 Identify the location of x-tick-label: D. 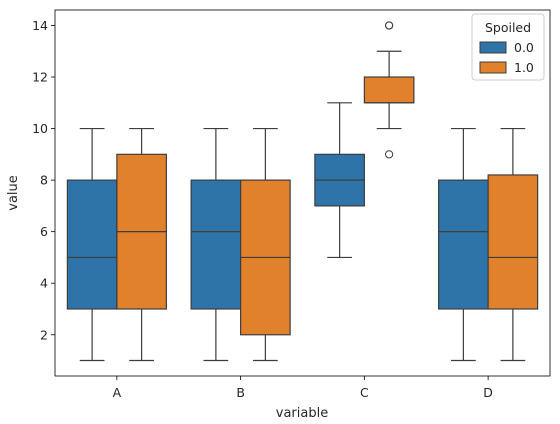
(488, 392).